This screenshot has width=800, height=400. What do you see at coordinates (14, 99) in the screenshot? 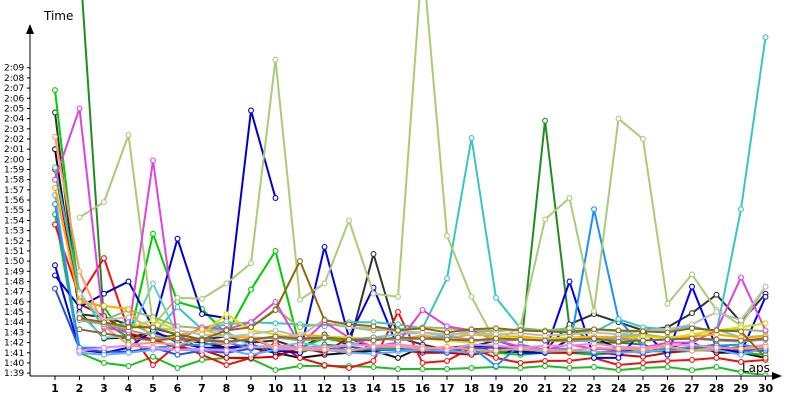
I see `y-tick-label: 2:06` at bounding box center [14, 99].